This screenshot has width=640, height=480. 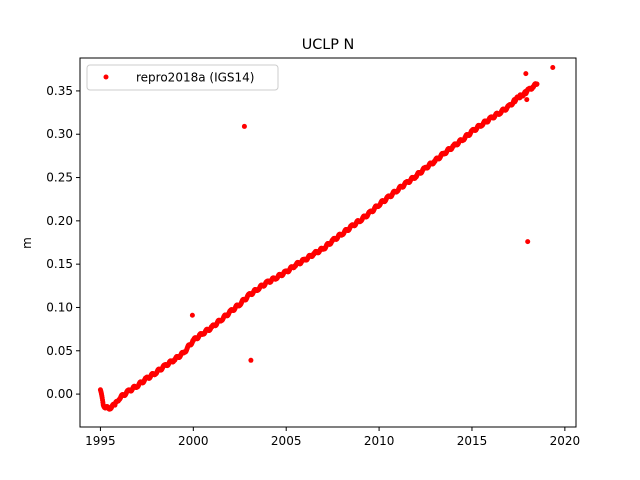 What do you see at coordinates (379, 441) in the screenshot?
I see `x-tick-label: 2010` at bounding box center [379, 441].